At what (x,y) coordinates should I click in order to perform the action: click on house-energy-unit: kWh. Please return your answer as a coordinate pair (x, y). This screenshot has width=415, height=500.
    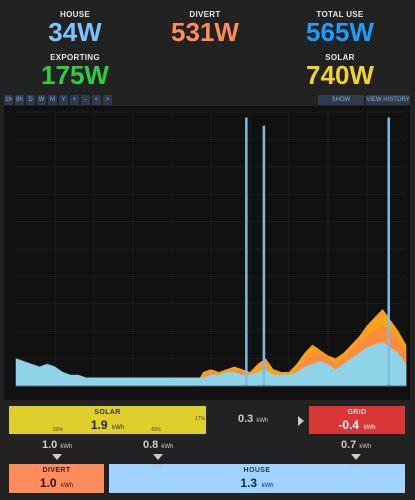
    Looking at the image, I should click on (267, 486).